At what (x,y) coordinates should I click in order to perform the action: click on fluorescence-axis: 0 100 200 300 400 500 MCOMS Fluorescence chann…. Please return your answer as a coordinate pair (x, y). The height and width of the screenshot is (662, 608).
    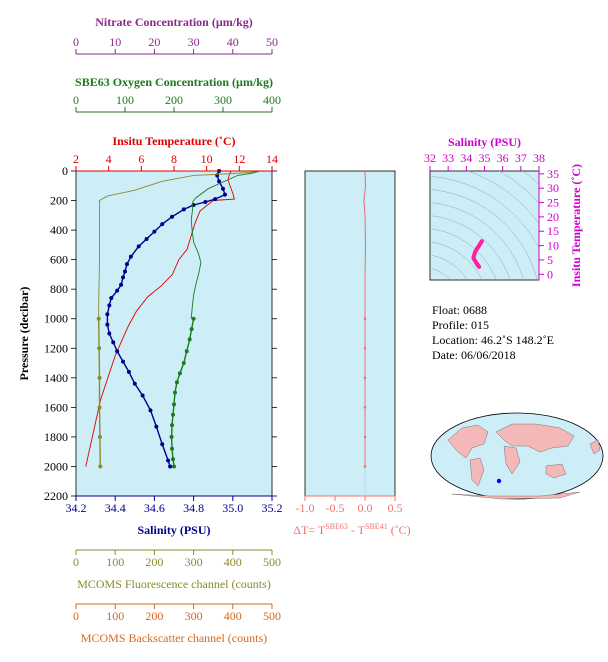
    Looking at the image, I should click on (177, 570).